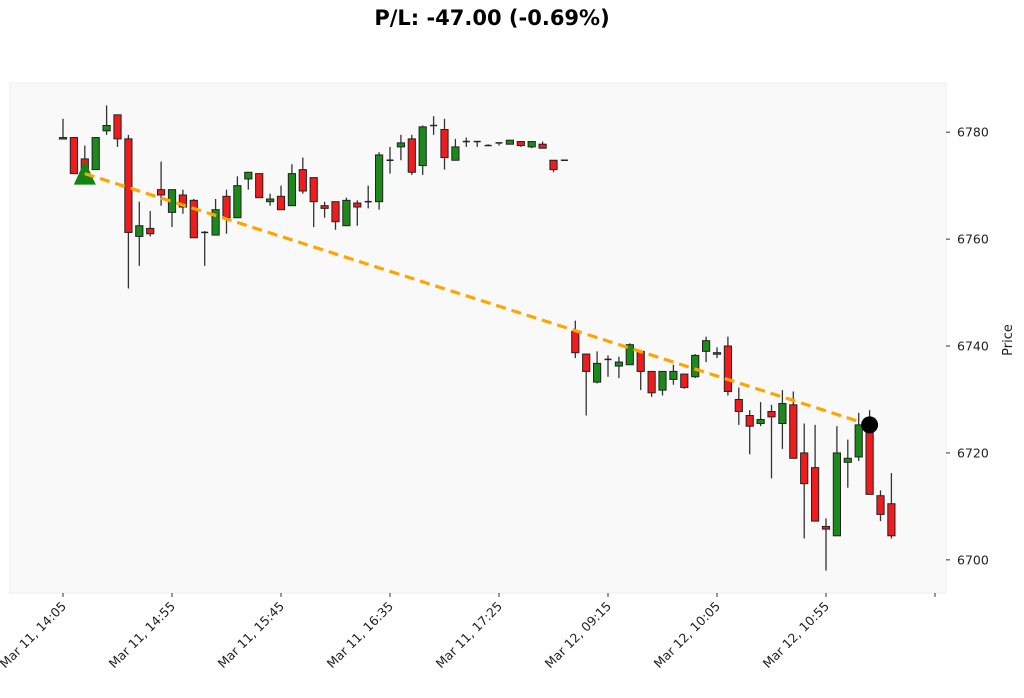 This screenshot has height=698, width=1024. Describe the element at coordinates (1008, 340) in the screenshot. I see `y-axis-label: Price` at that location.